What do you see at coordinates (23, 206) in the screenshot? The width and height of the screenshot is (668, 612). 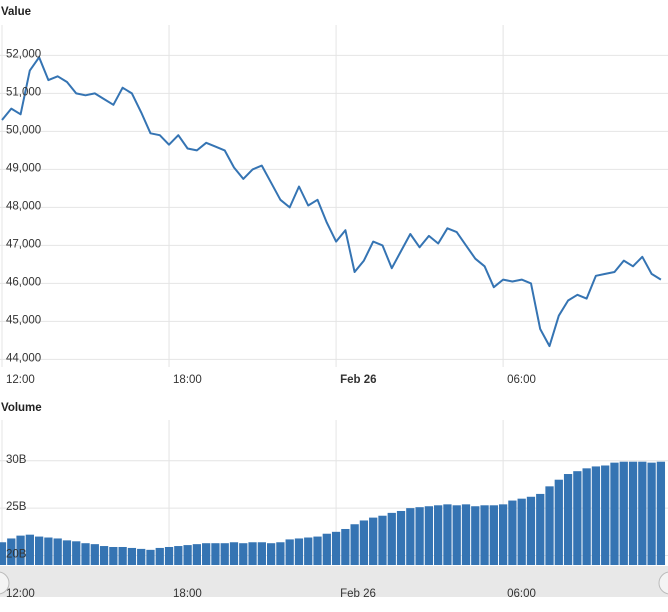 I see `y-tick-label: 48,000` at bounding box center [23, 206].